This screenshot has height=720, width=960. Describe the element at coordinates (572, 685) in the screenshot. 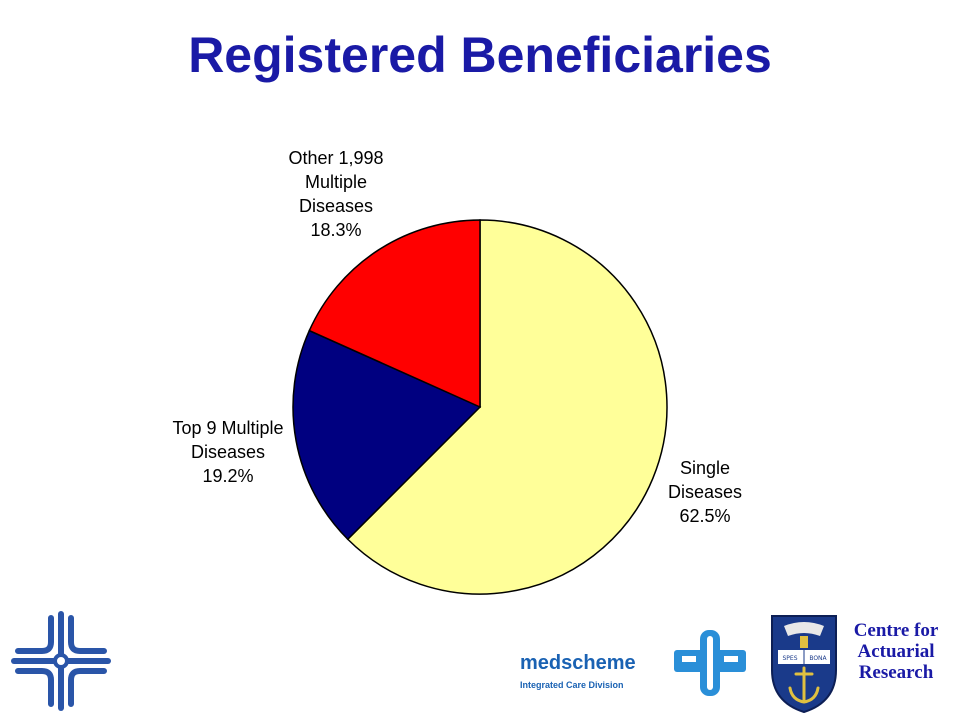

I see `medscheme-subtitle: Integrated Care Division` at that location.